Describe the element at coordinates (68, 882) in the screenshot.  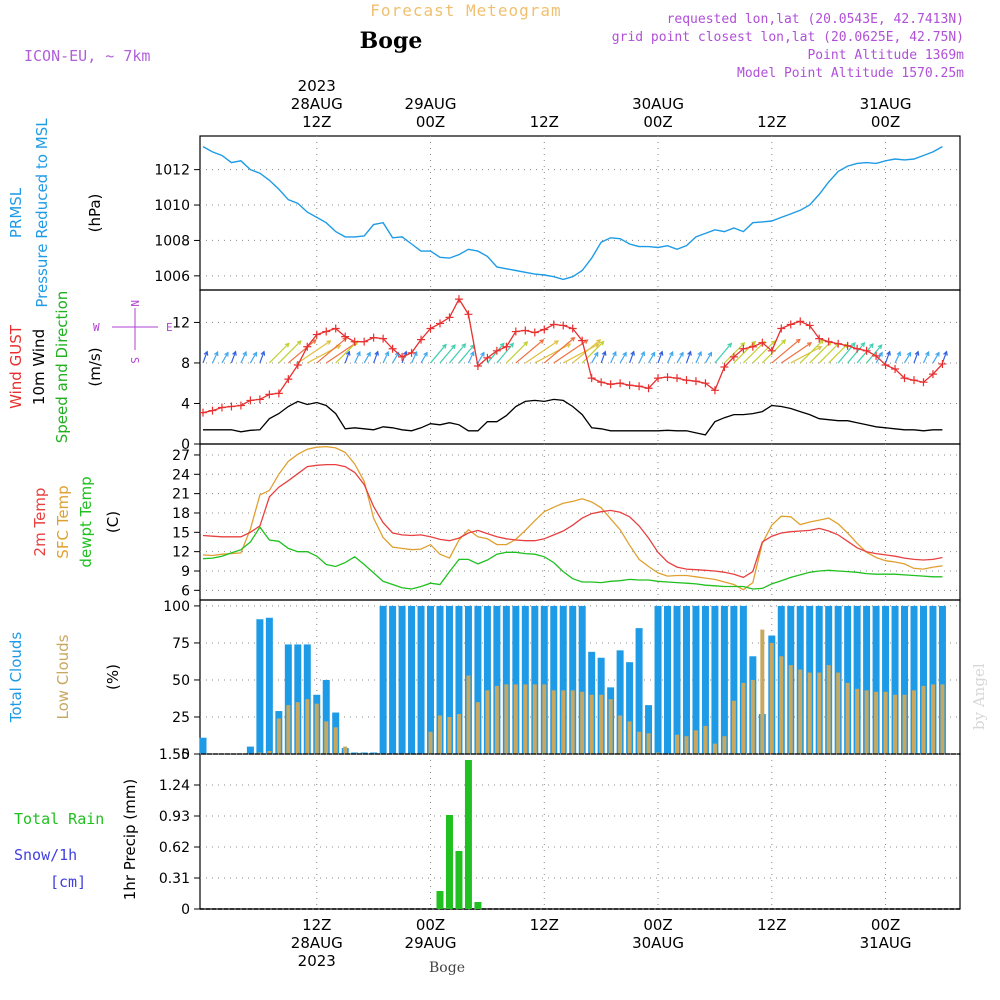
I see `snow-unit: [cm]` at that location.